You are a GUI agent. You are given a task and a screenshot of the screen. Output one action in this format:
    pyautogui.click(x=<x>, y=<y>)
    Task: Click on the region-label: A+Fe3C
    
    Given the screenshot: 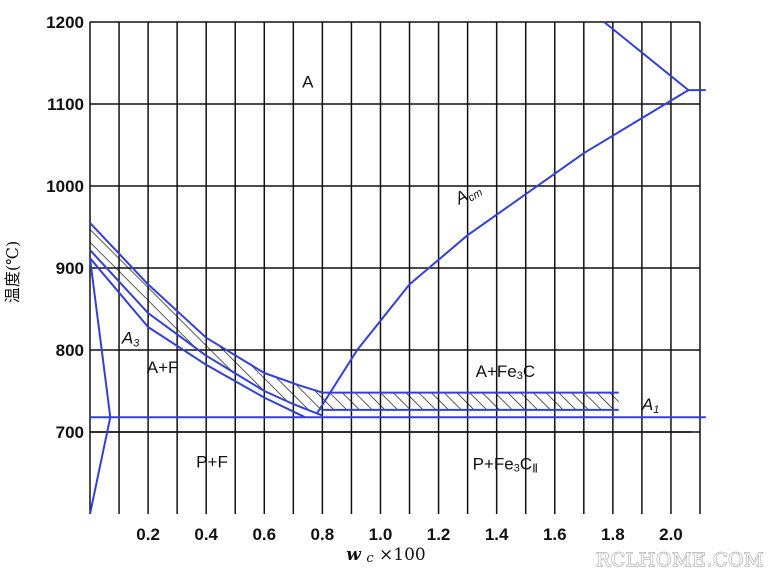 What is the action you would take?
    pyautogui.click(x=506, y=372)
    